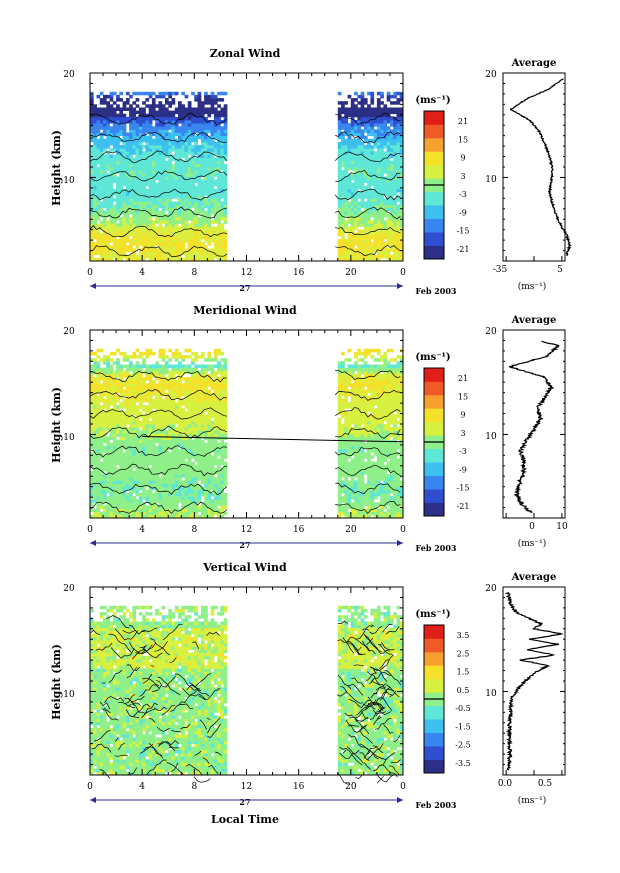 The width and height of the screenshot is (620, 873). Describe the element at coordinates (434, 212) in the screenshot. I see `colorbar-swatch` at that location.